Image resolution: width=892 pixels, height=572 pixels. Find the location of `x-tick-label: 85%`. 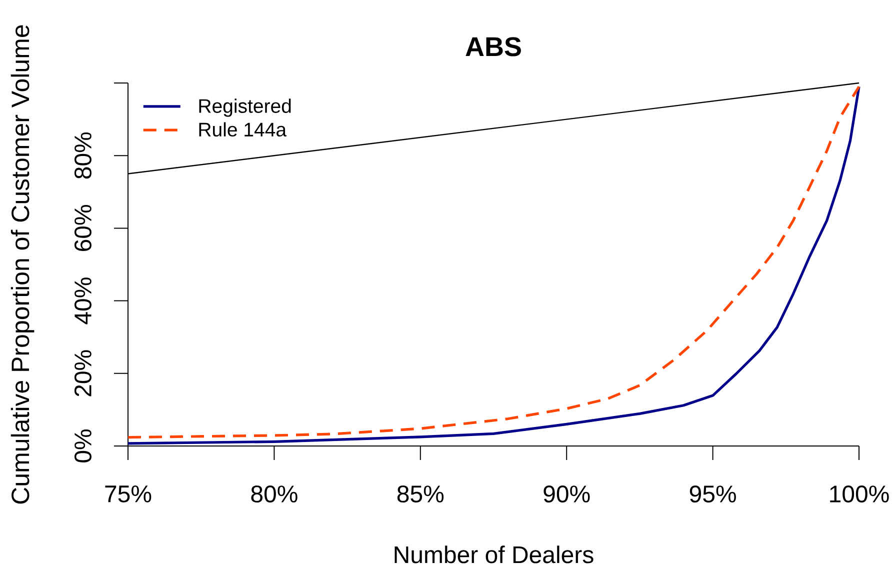

x-tick-label: 85% is located at coordinates (420, 494).